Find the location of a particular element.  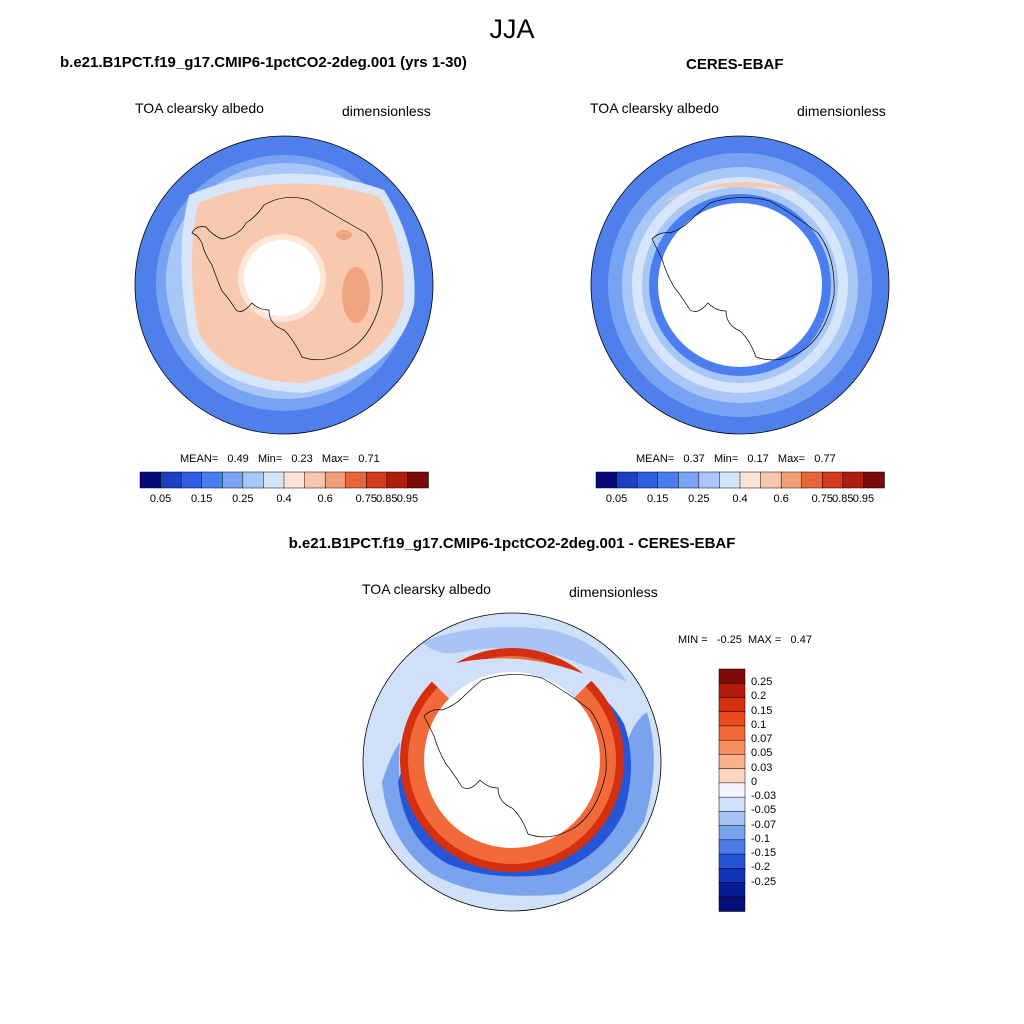

model-colorbar-tick-label: 0.15 is located at coordinates (201, 499).